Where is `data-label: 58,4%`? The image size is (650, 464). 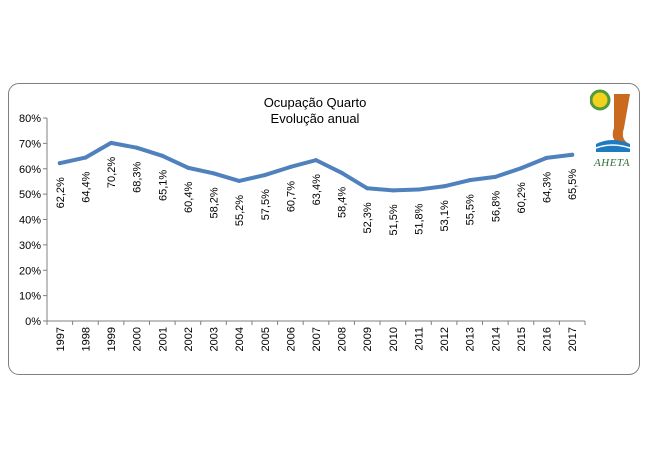 data-label: 58,4% is located at coordinates (343, 202).